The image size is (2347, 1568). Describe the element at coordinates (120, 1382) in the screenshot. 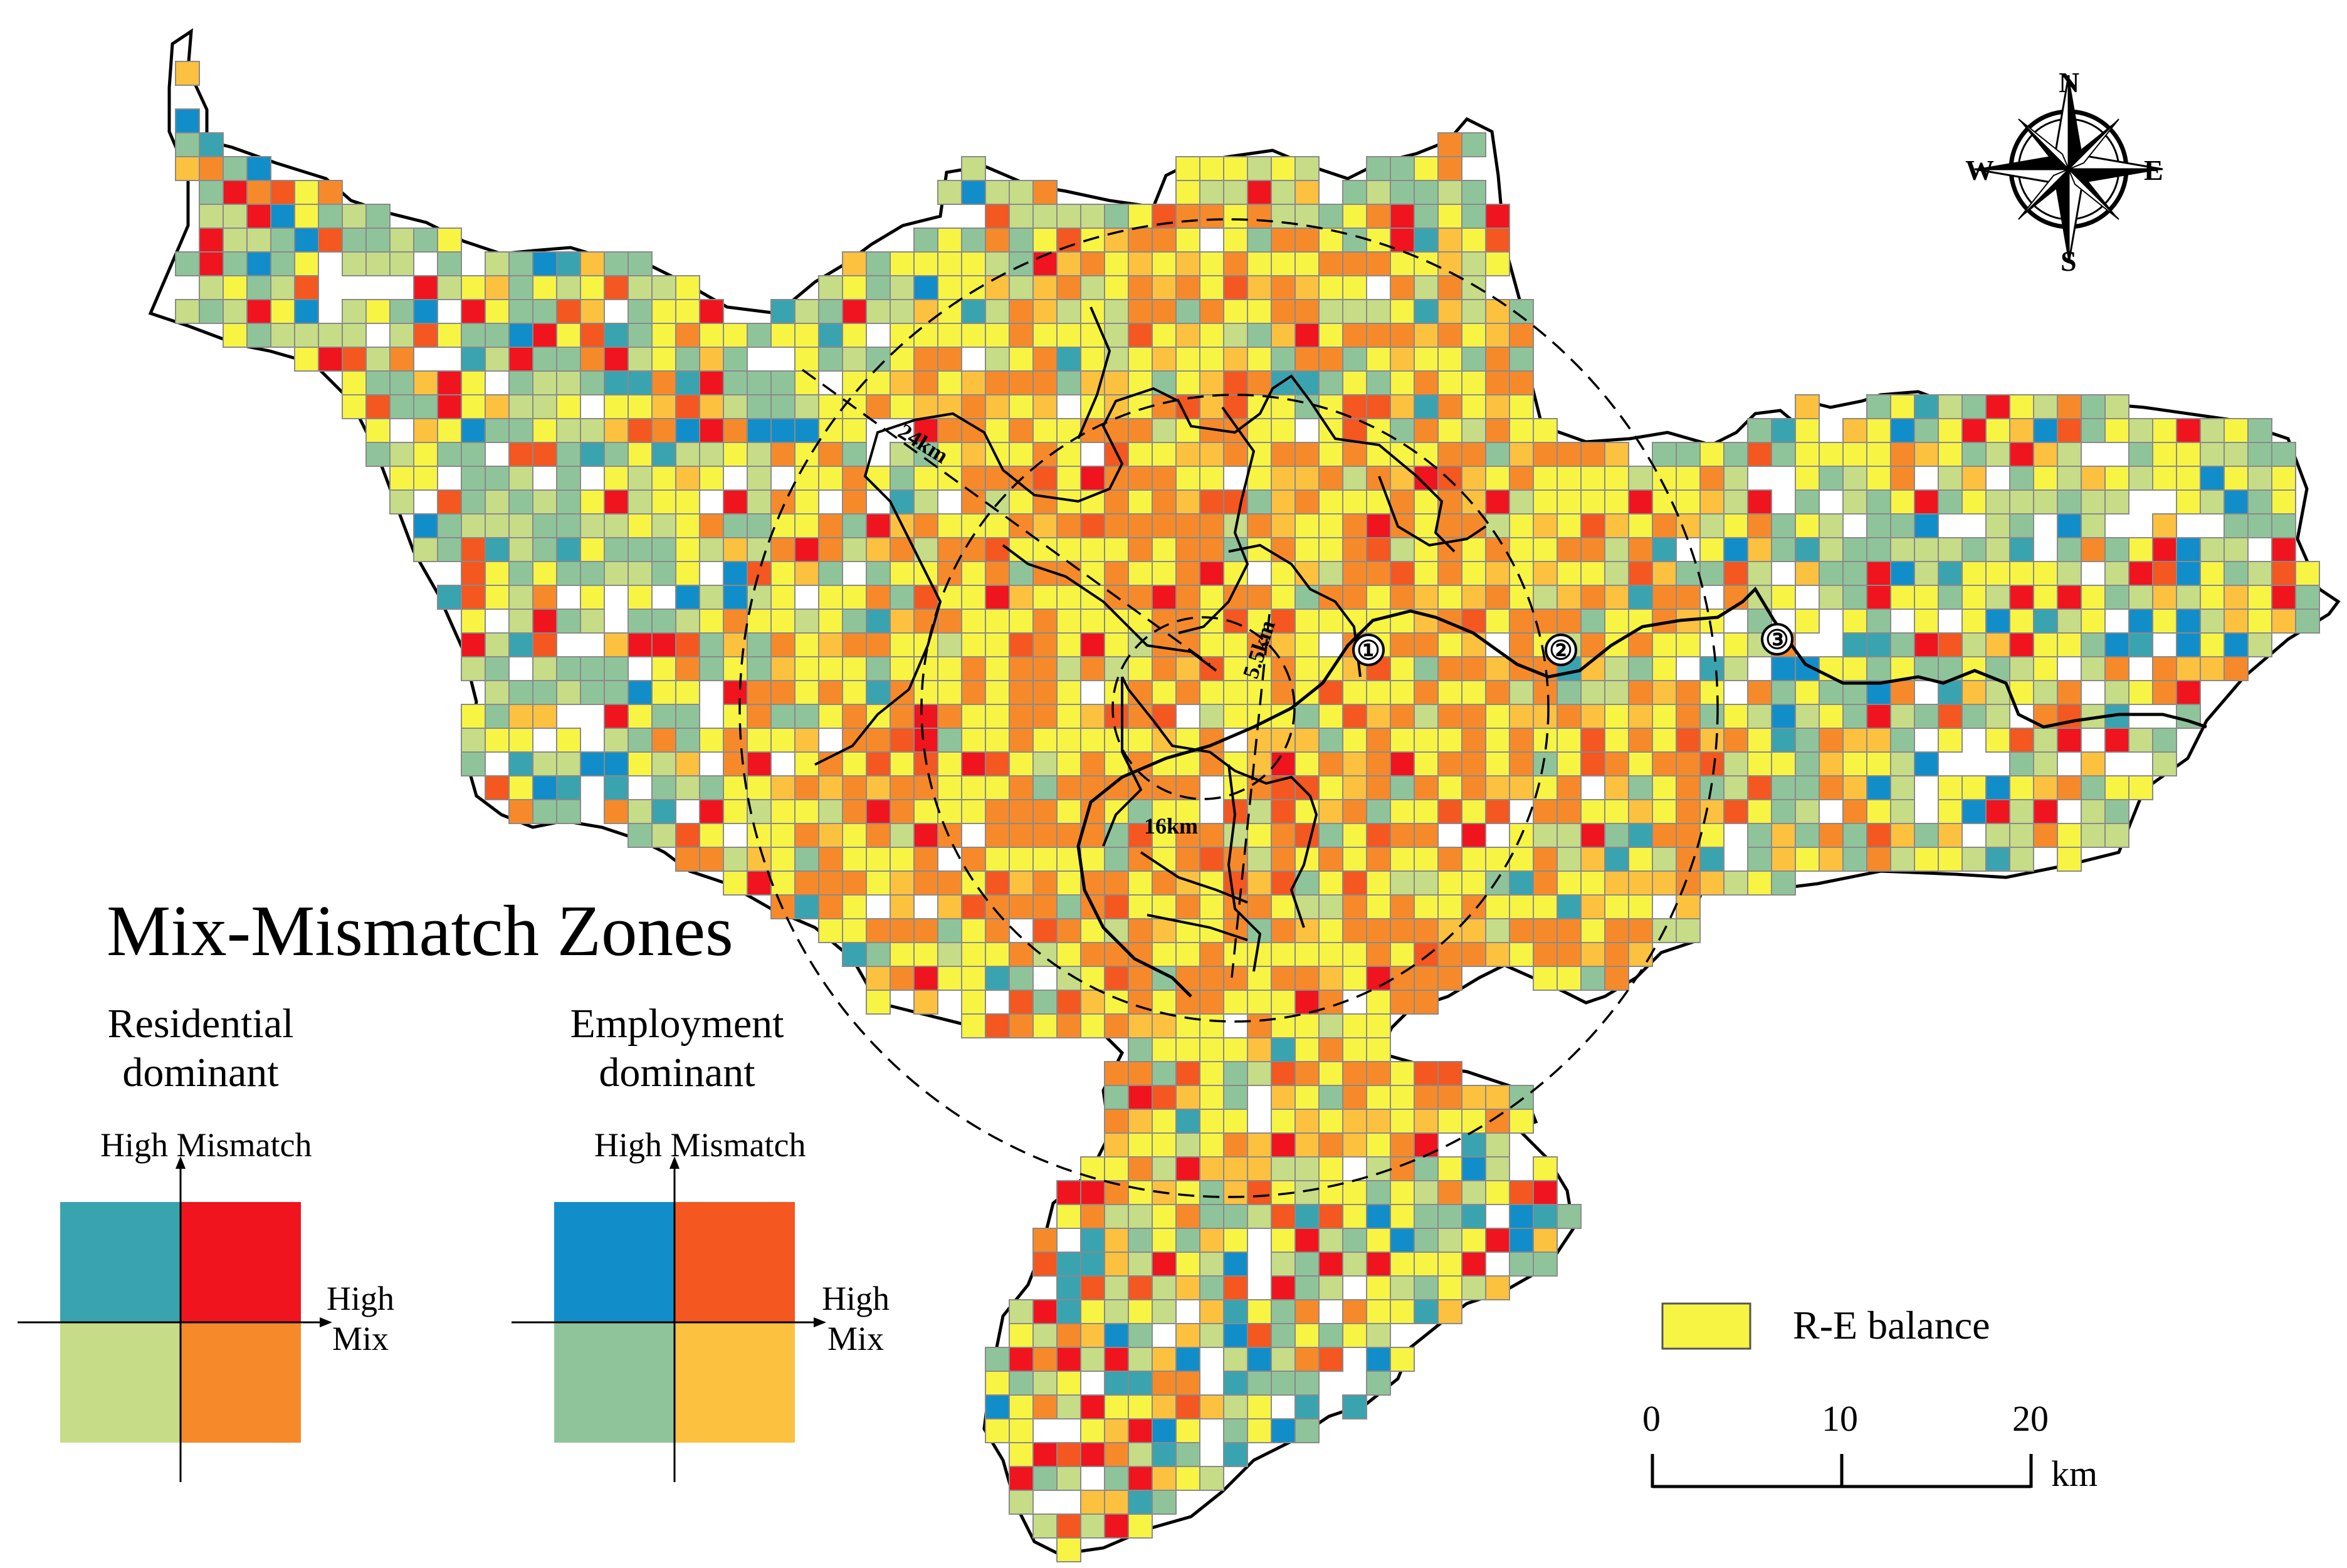

I see `legend-res-low-mix-low-mismatch` at that location.